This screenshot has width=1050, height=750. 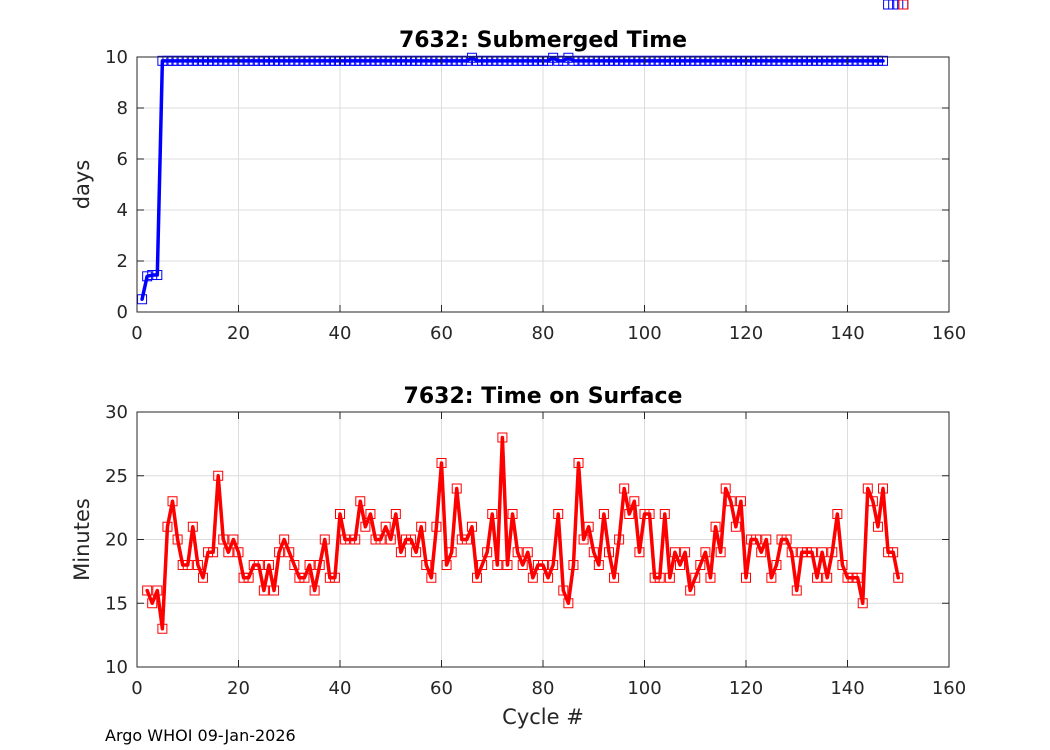 I want to click on y-tick-label: 0, so click(x=122, y=312).